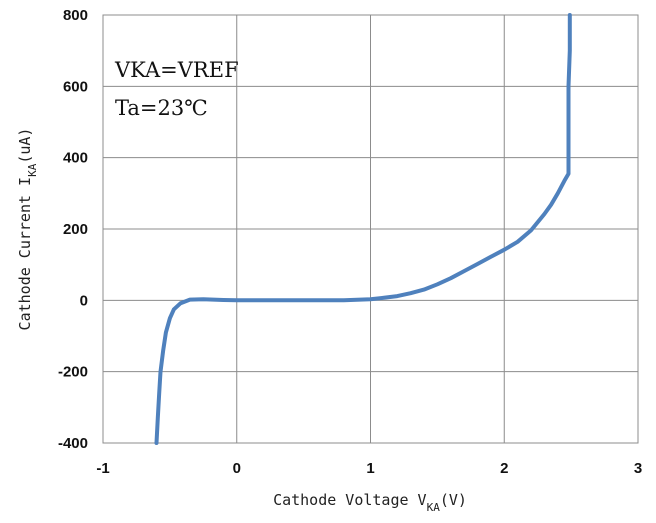  What do you see at coordinates (75, 15) in the screenshot?
I see `y-tick-label: 800` at bounding box center [75, 15].